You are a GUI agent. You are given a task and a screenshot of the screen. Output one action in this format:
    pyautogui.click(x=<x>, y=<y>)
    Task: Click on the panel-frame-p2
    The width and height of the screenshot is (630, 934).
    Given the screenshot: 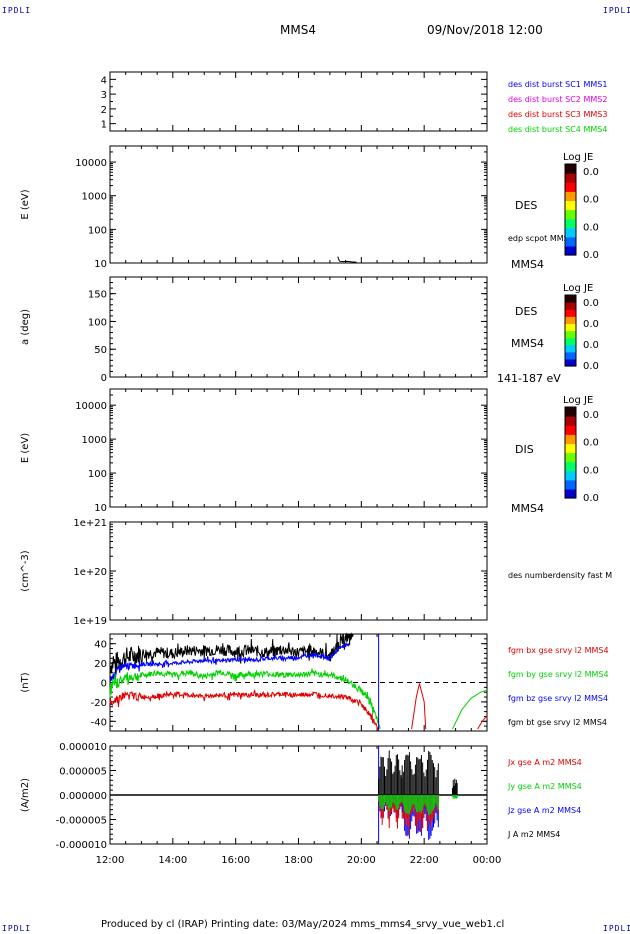 What is the action you would take?
    pyautogui.click(x=298, y=204)
    